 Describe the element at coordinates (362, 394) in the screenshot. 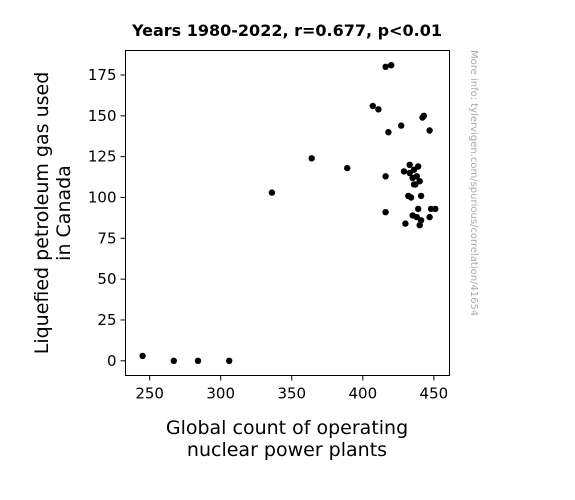

I see `x-tick-label-3: 400` at that location.